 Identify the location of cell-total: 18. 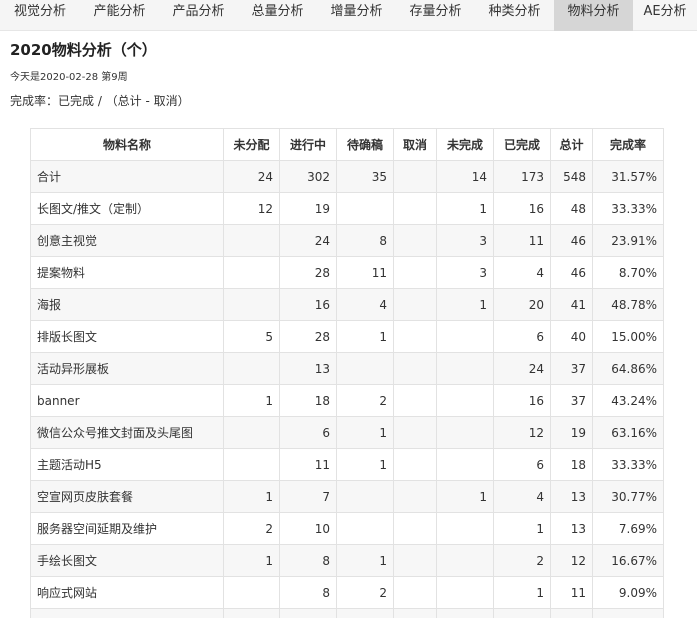
(571, 464).